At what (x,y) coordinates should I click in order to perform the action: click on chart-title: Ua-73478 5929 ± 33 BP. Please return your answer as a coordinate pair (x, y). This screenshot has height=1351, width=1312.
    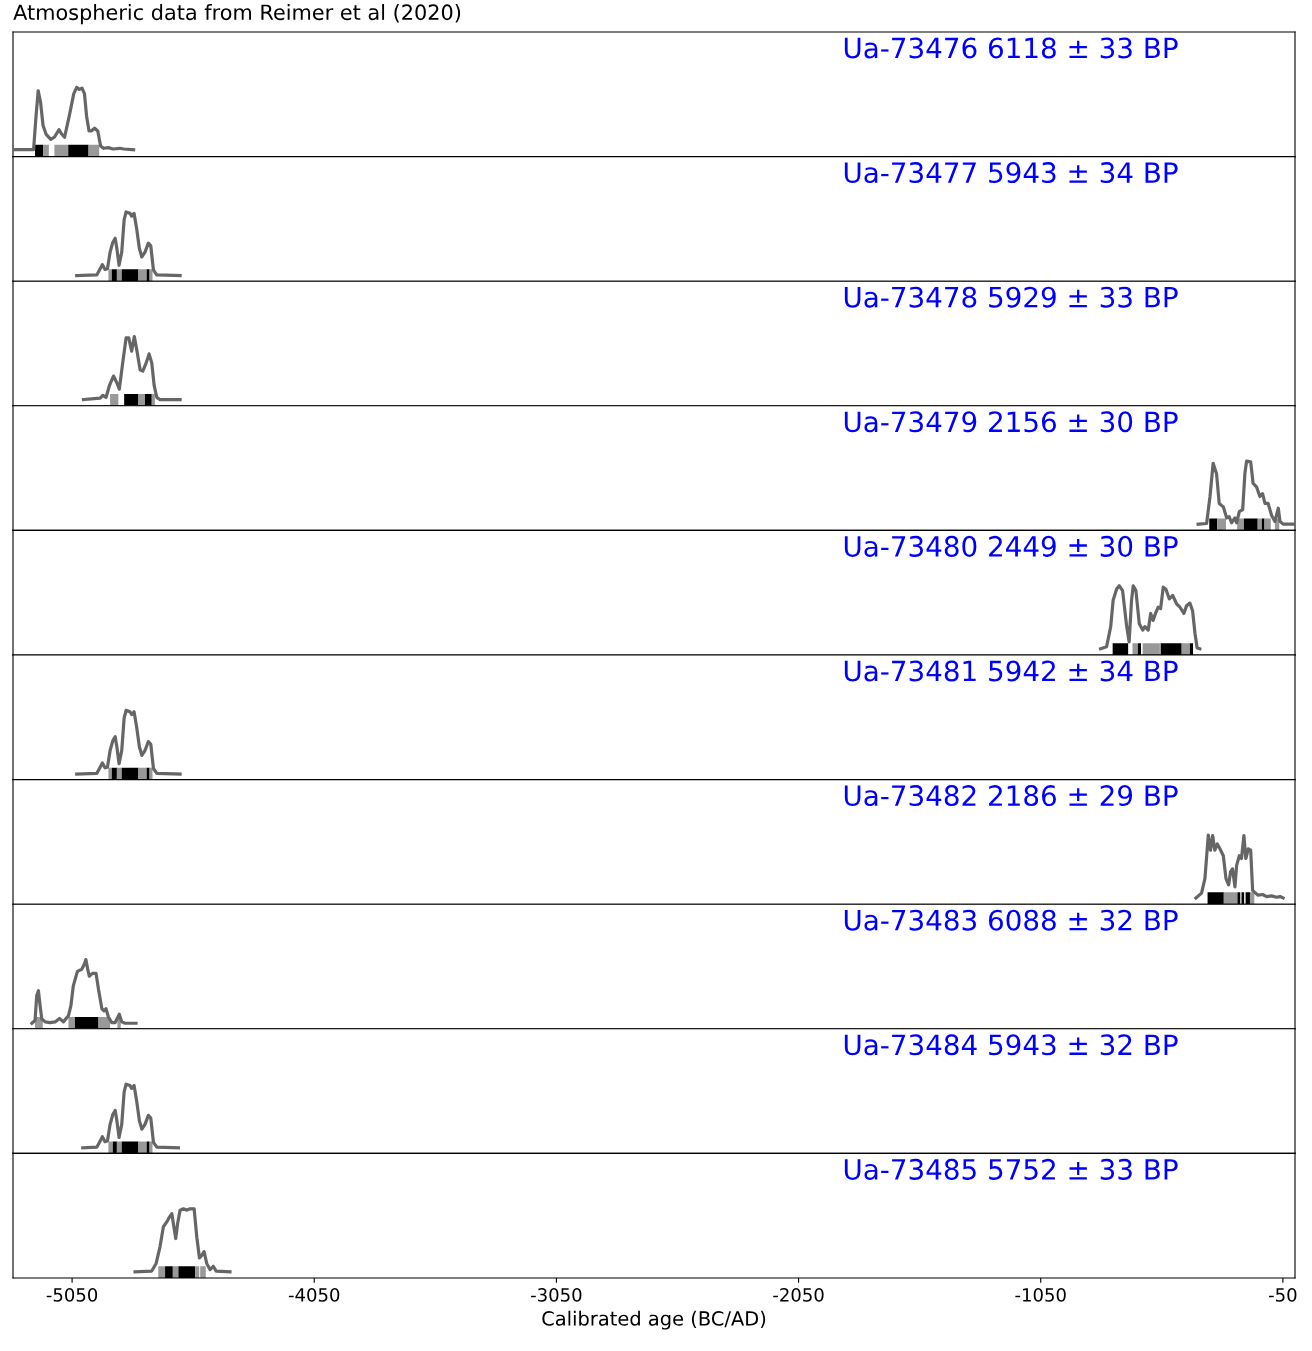
    Looking at the image, I should click on (1011, 297).